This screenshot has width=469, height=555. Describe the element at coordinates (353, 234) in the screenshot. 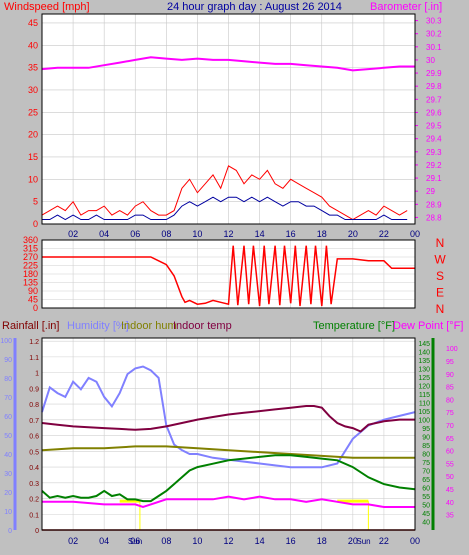

I see `wind-hour-label: 20` at that location.